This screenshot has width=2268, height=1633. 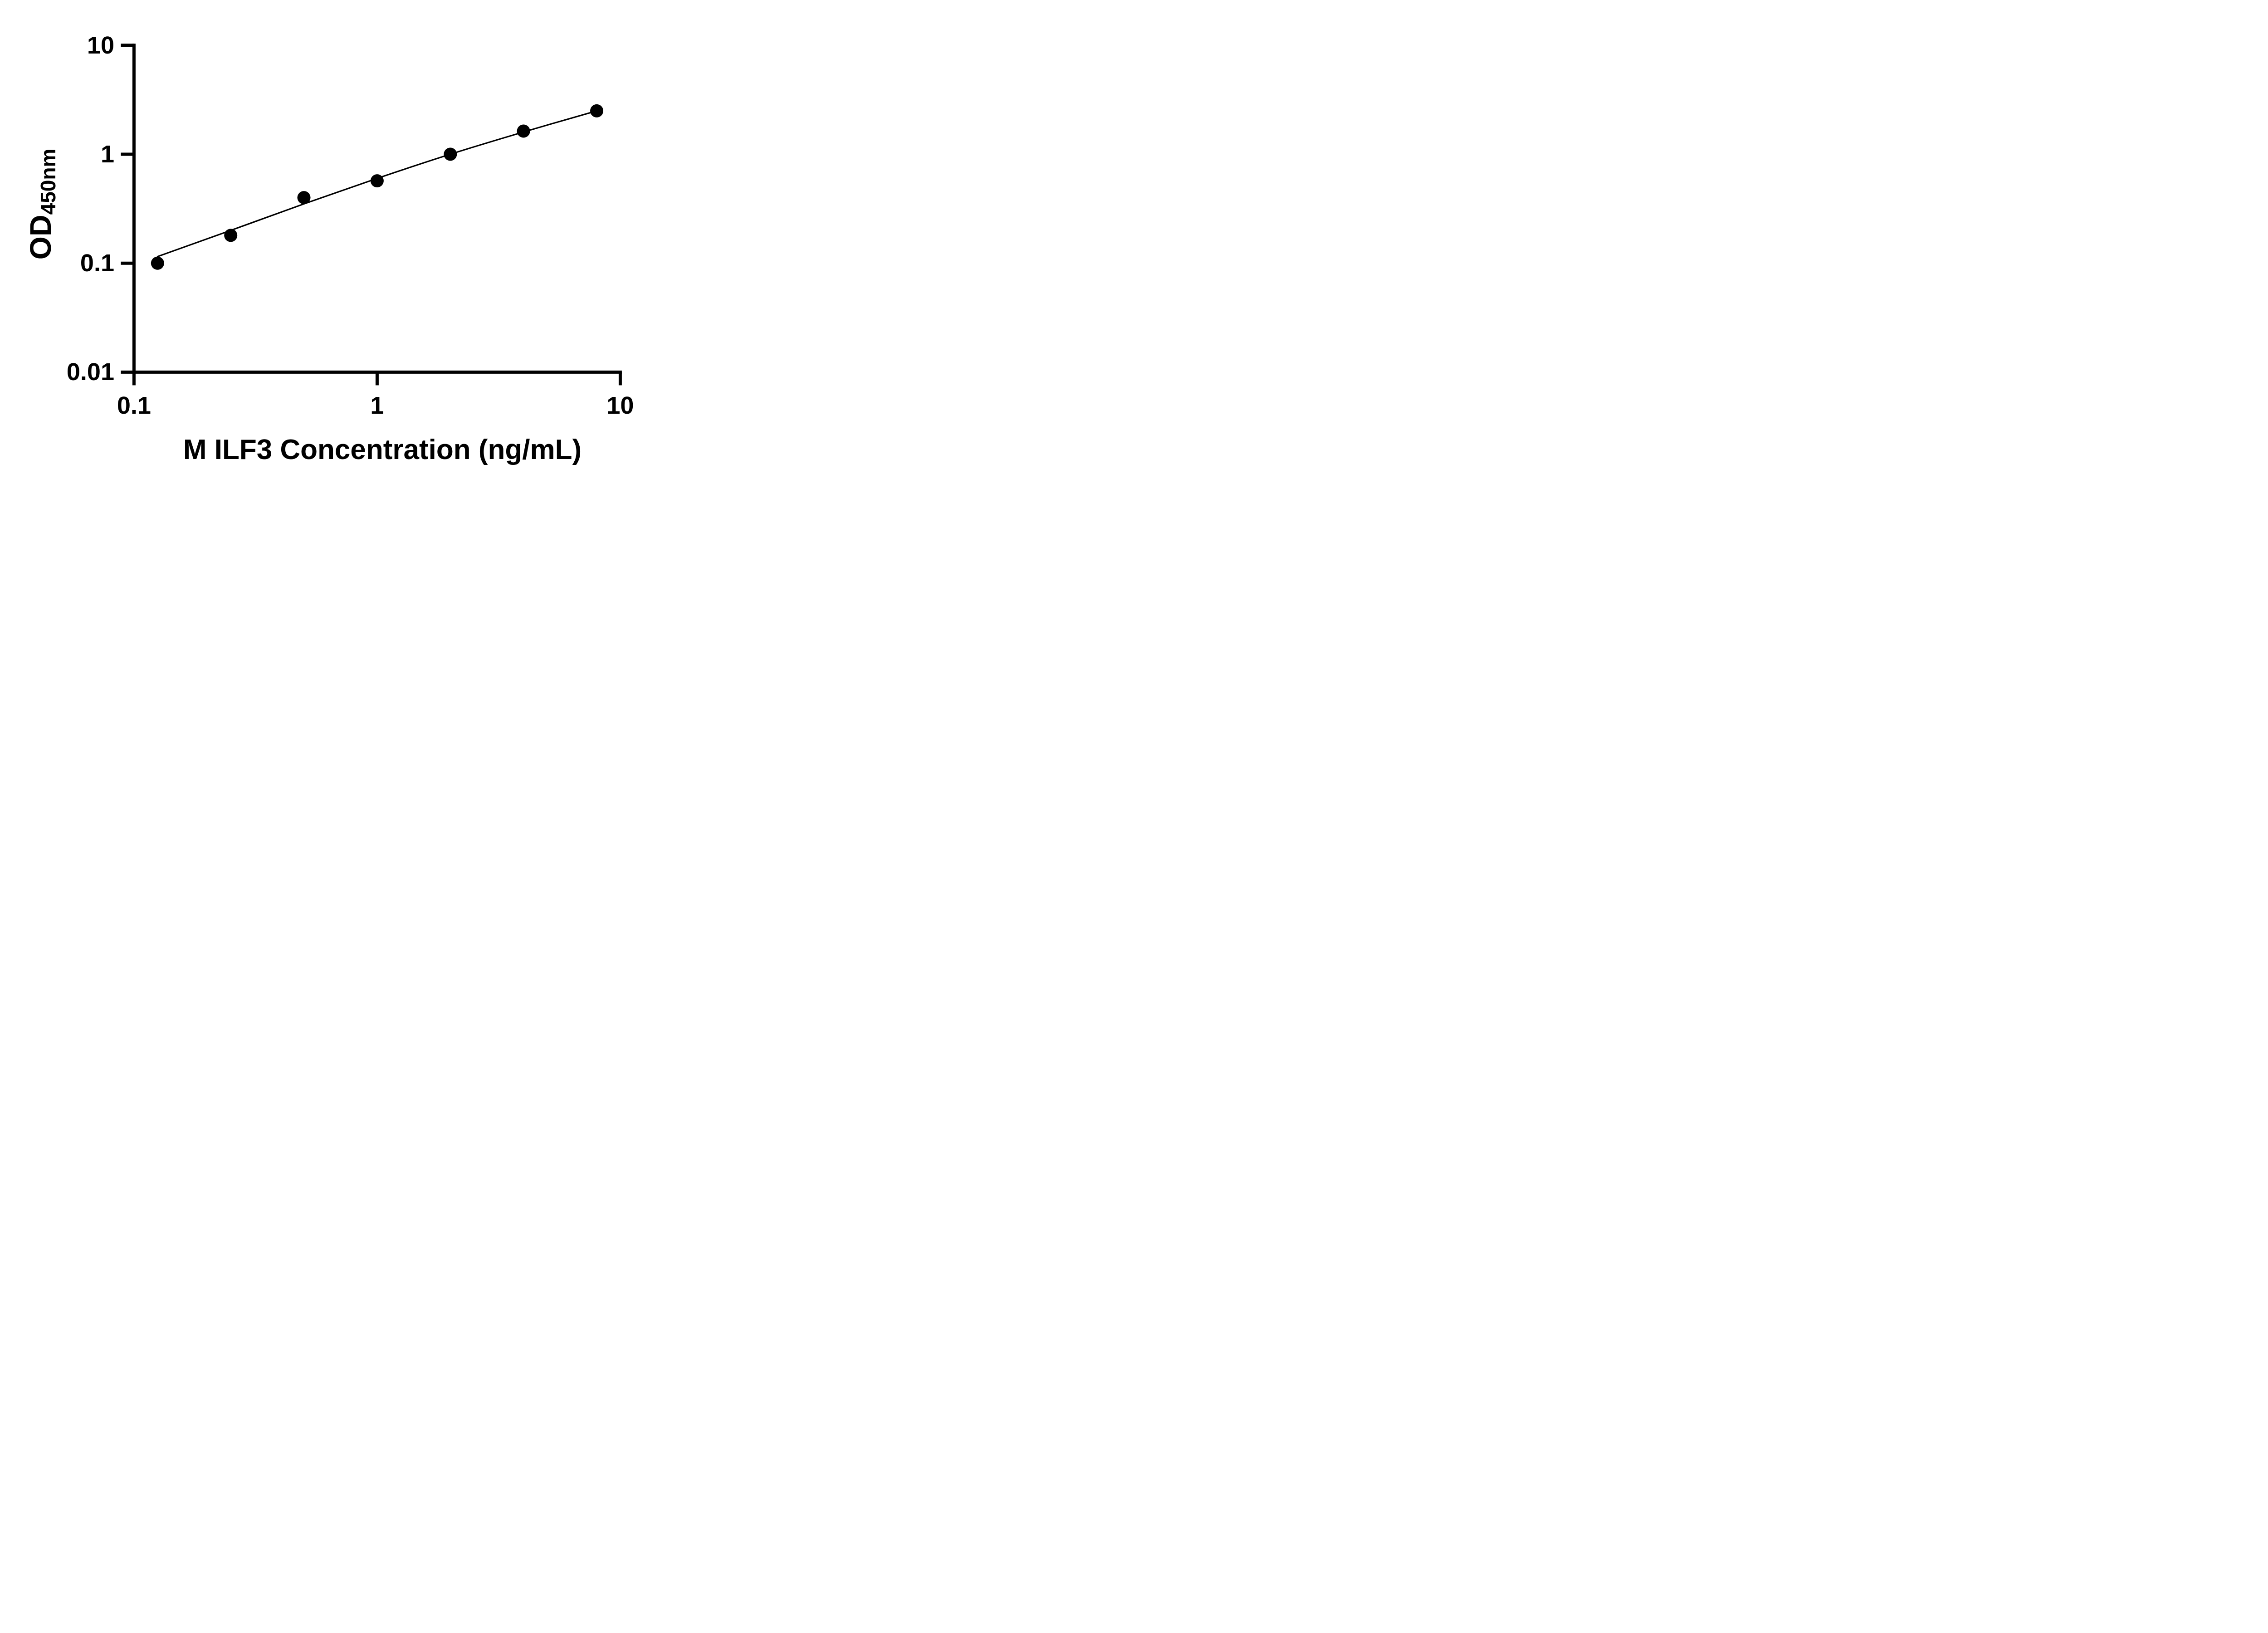 I want to click on y-tick-label: 0.01, so click(x=90, y=372).